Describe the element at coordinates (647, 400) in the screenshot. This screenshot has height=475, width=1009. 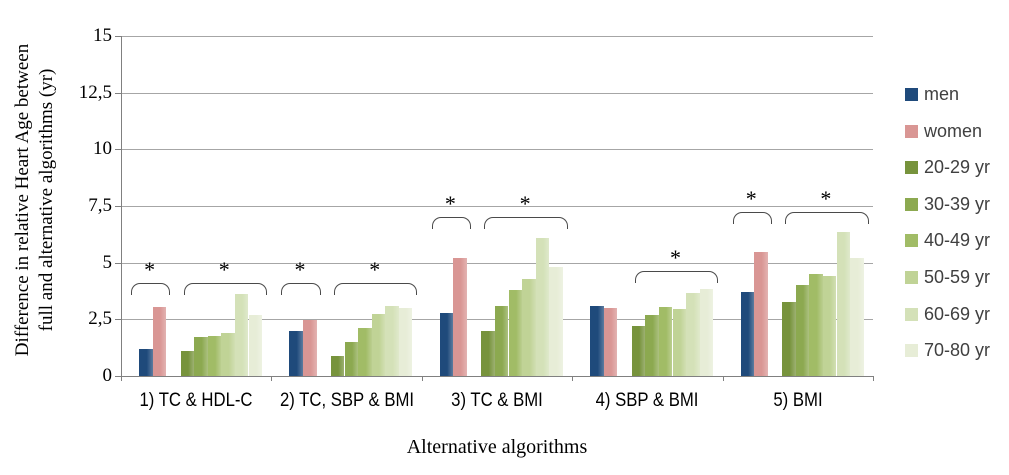
I see `category-label-4: 4) SBP & BMI` at that location.